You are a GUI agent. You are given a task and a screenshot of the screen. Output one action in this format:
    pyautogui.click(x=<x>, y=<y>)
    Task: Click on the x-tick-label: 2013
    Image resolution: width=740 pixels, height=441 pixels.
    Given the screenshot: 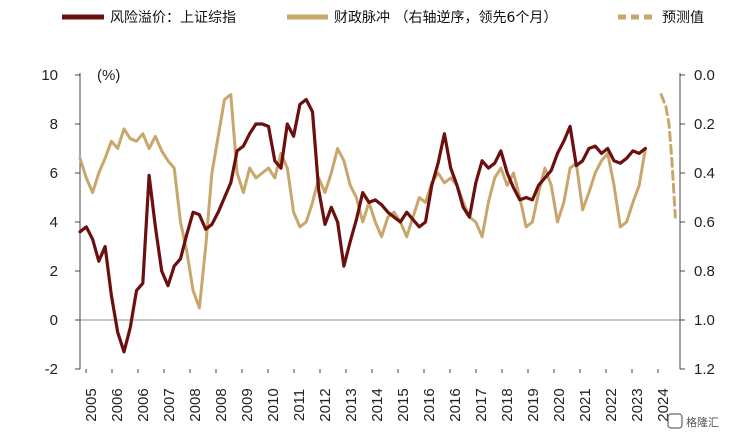 What is the action you would take?
    pyautogui.click(x=351, y=404)
    